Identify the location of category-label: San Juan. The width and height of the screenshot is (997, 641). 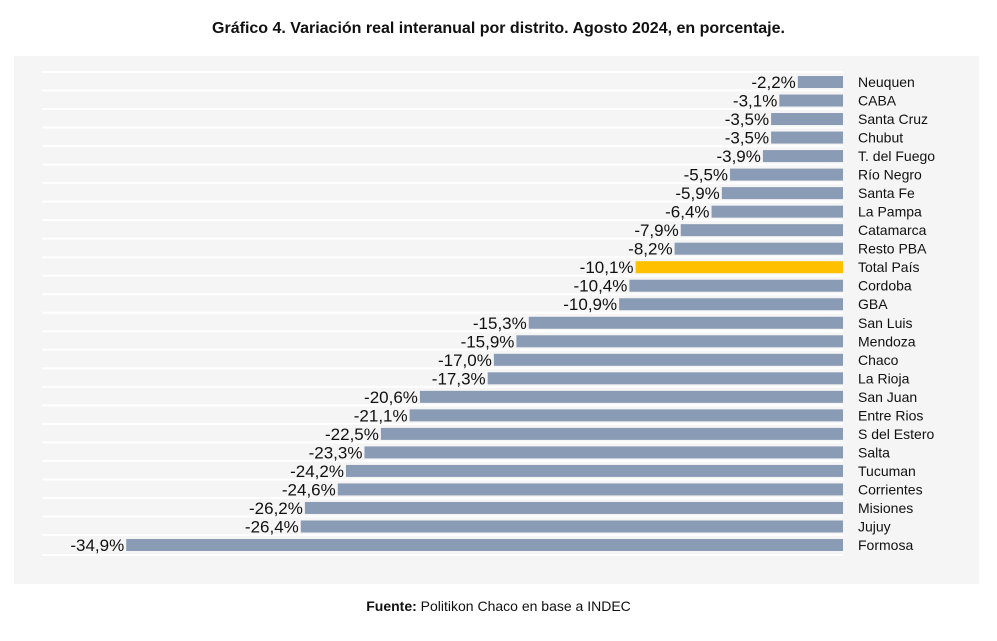
(887, 397).